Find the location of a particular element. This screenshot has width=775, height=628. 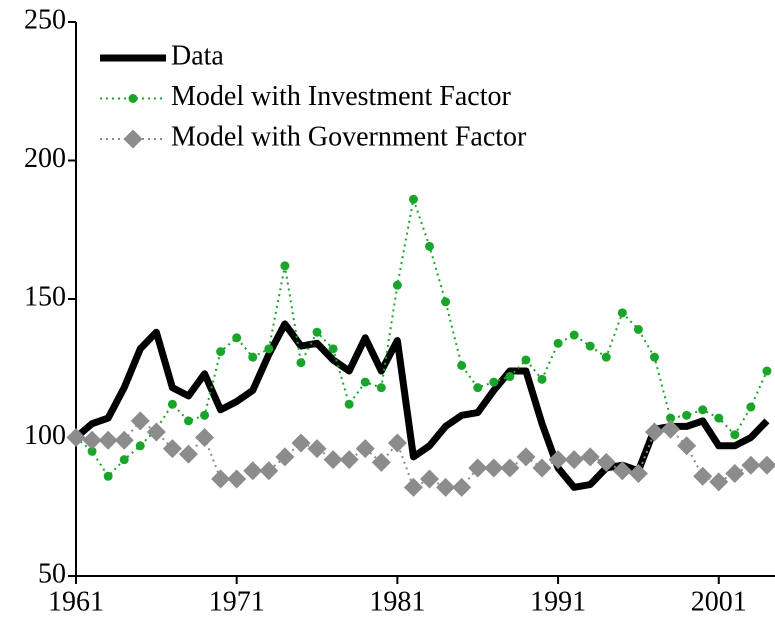

x-tick-label: 1961 is located at coordinates (76, 601).